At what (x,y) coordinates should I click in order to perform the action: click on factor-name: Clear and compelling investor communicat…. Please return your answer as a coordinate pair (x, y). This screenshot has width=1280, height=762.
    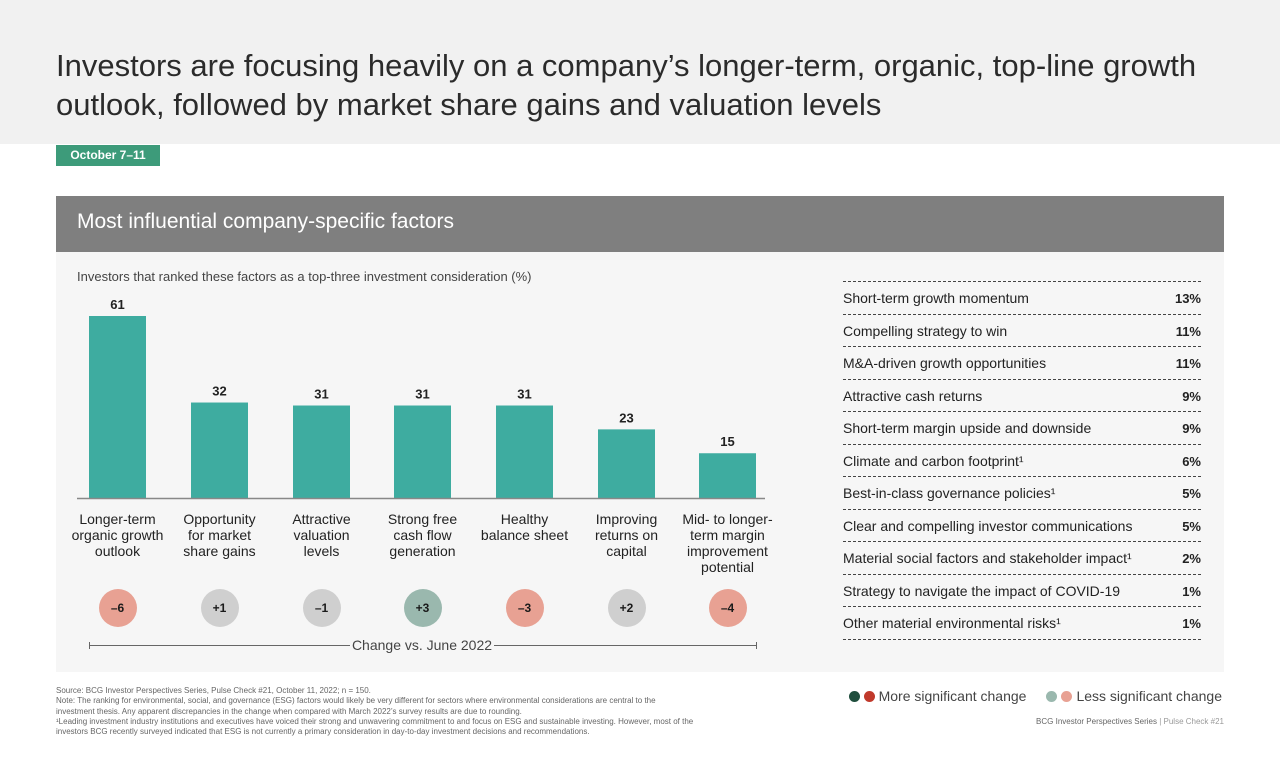
    Looking at the image, I should click on (988, 525).